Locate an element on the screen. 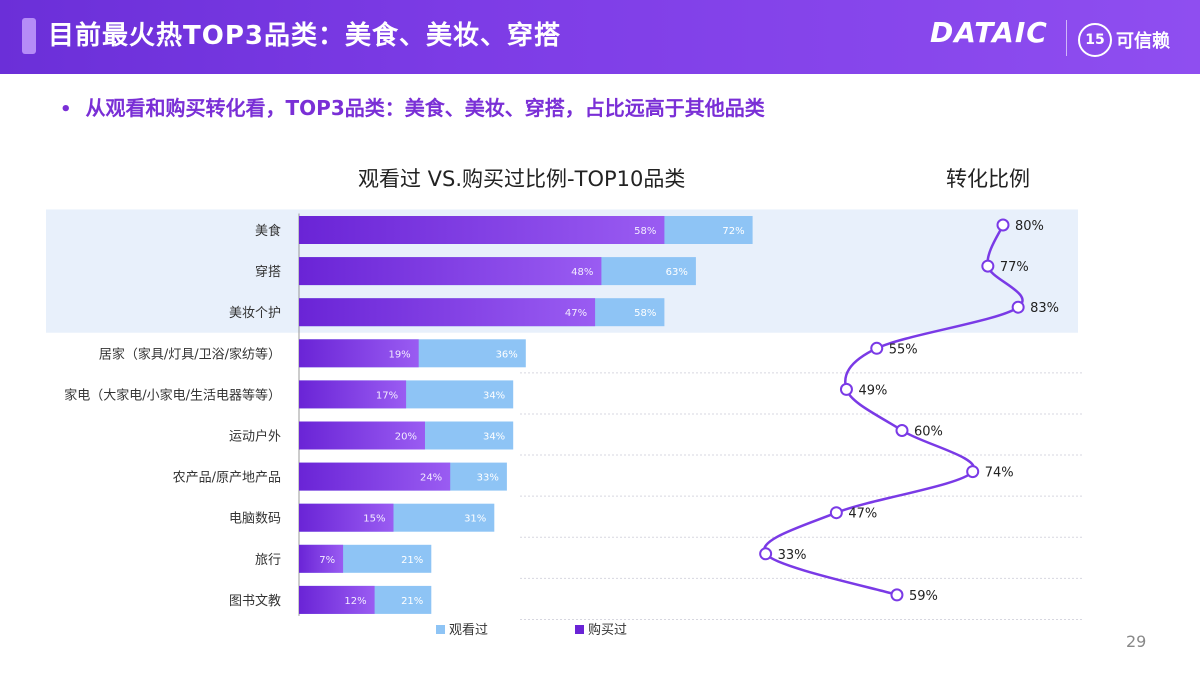 This screenshot has height=678, width=1200. page-title: 目前最火热TOP3品类：美食、美妆、穿搭 is located at coordinates (304, 36).